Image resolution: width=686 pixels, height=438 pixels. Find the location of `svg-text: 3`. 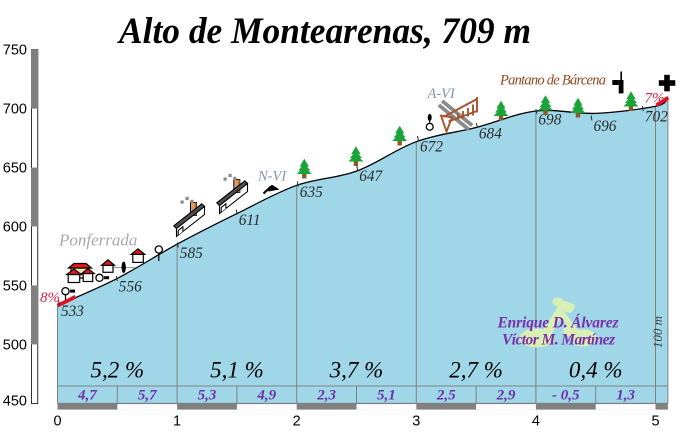

svg-text: 3 is located at coordinates (416, 422).